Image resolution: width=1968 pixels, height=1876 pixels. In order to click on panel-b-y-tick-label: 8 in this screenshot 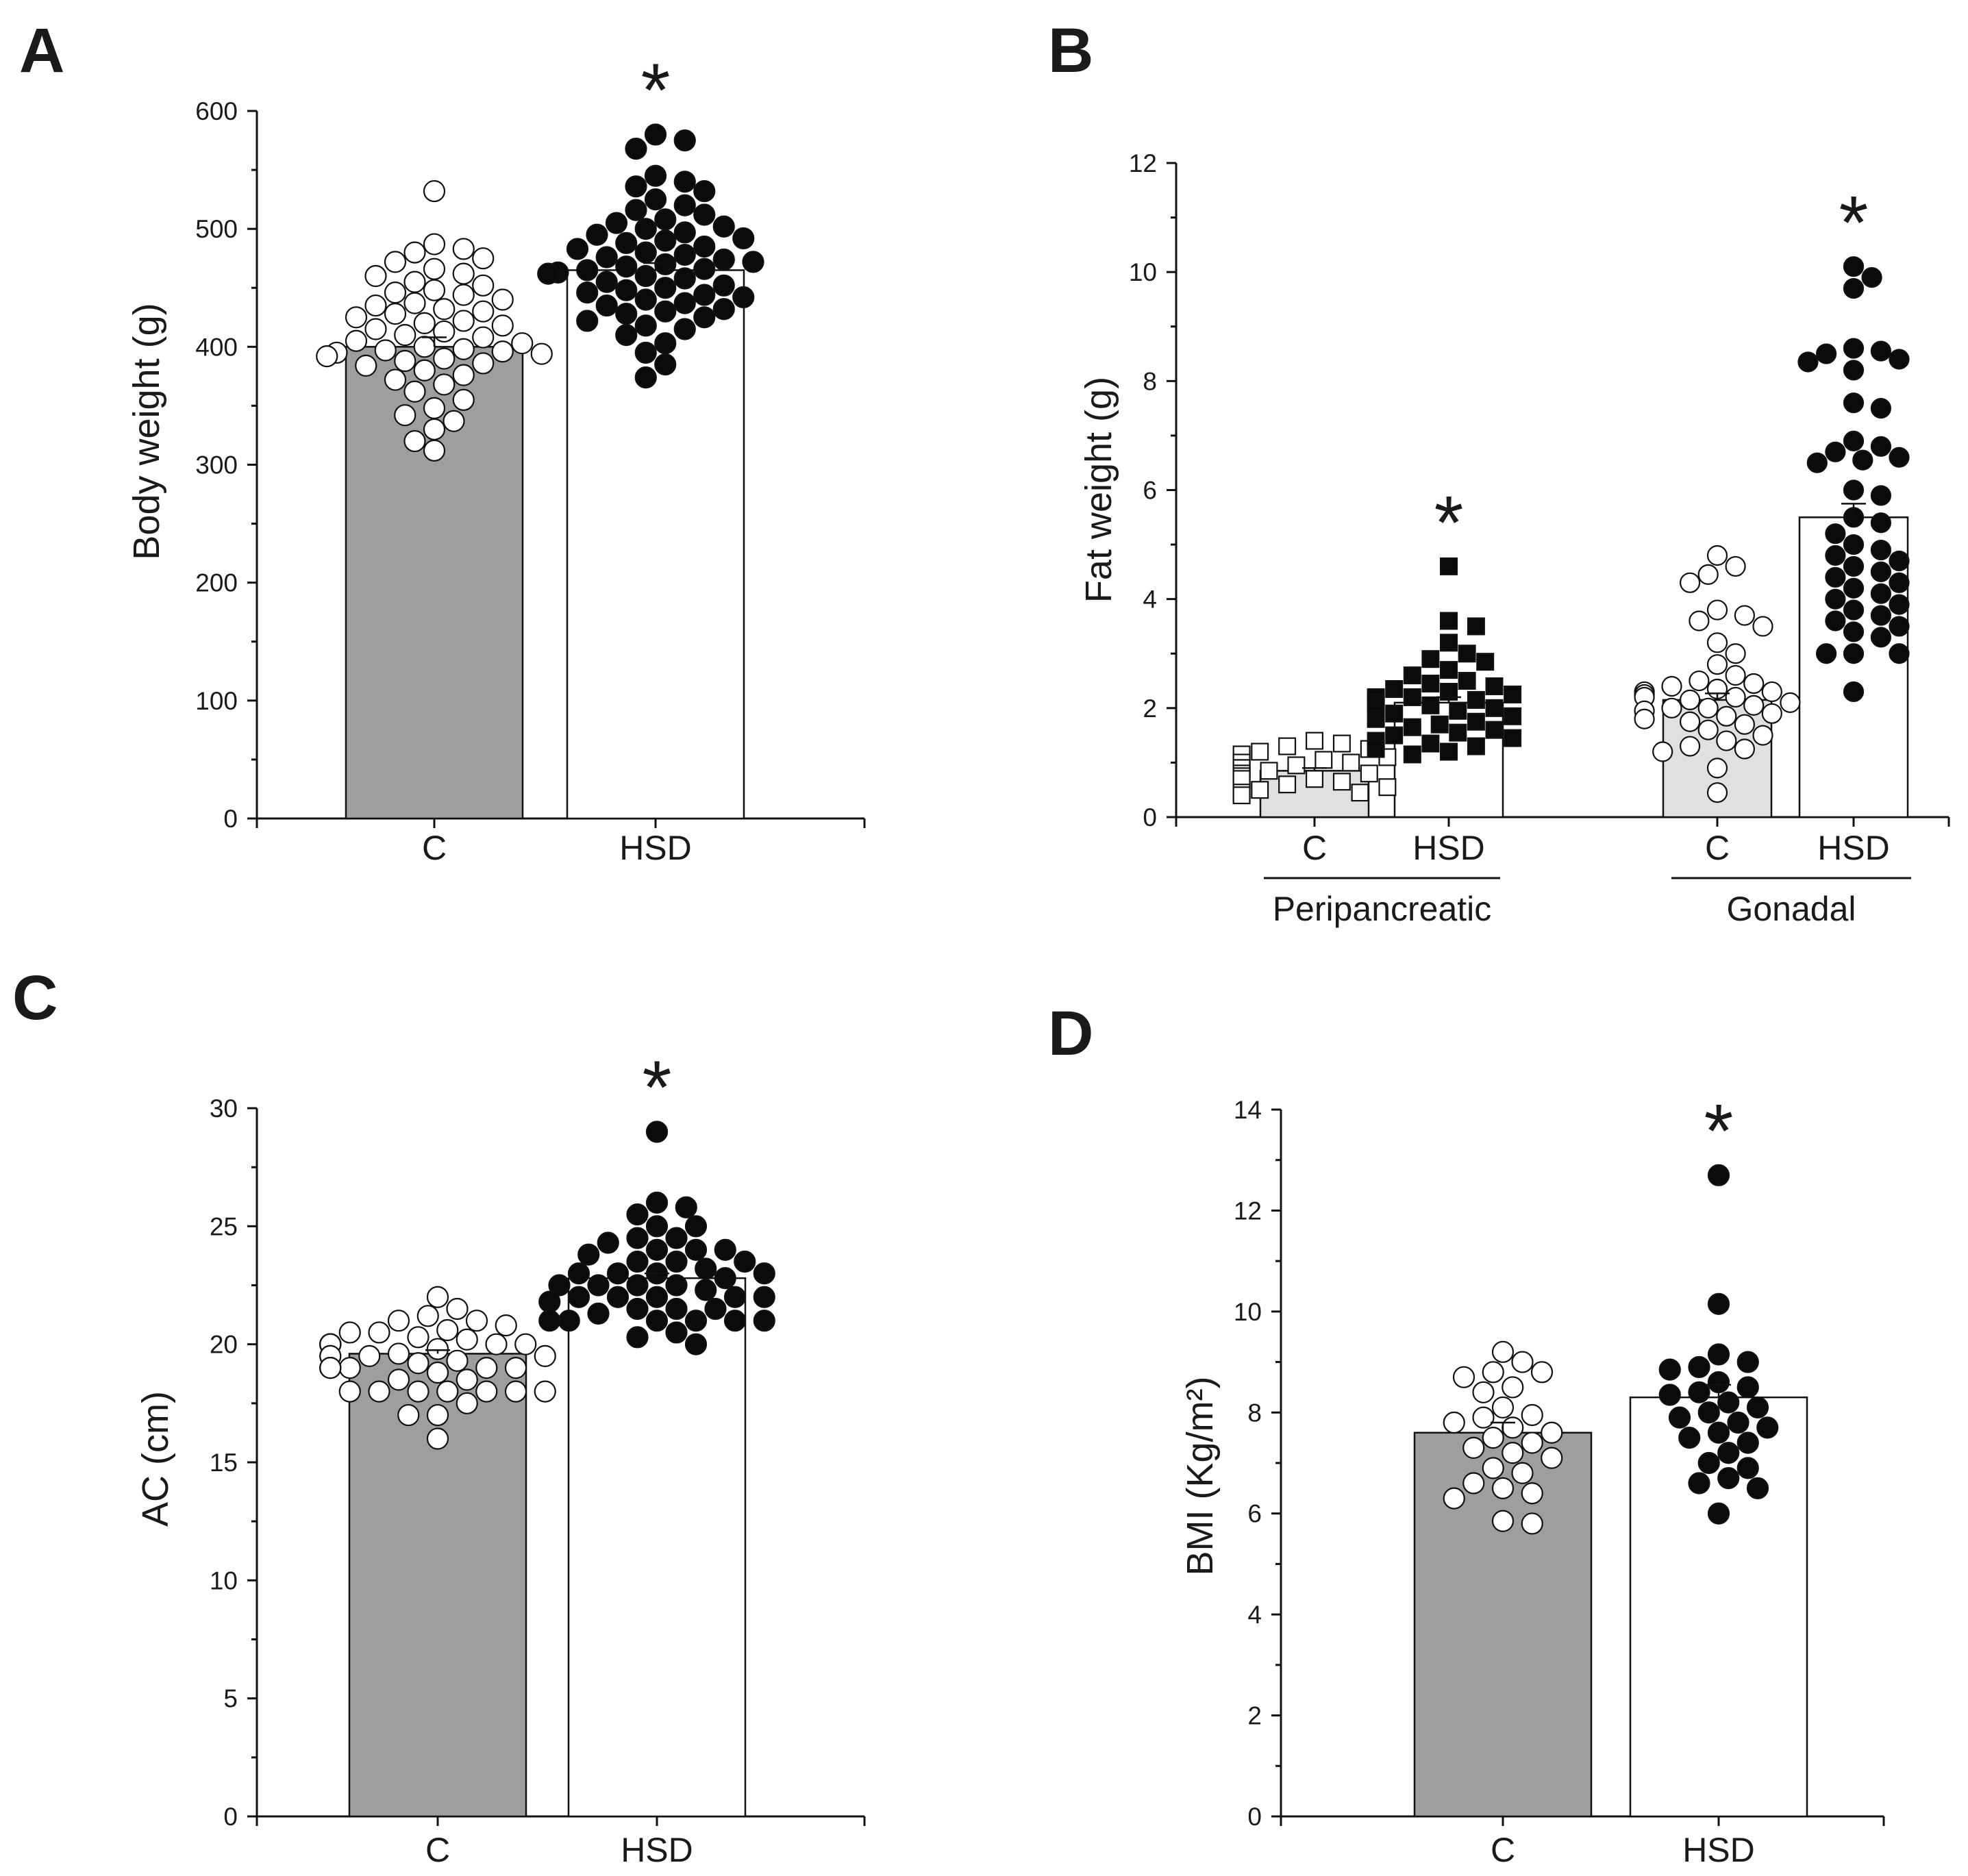, I will do `click(1150, 381)`.